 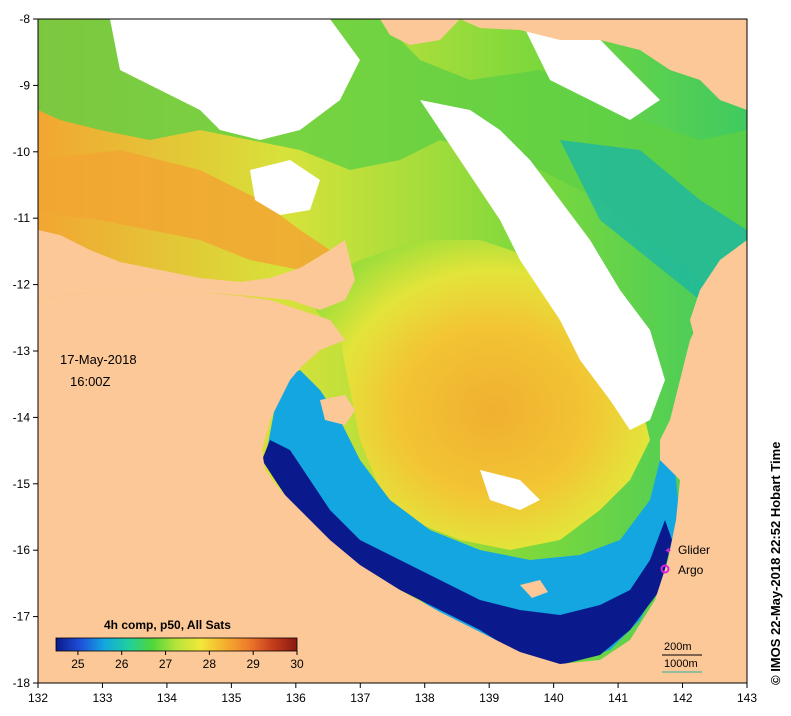 I want to click on y-tick-label: -13, so click(x=22, y=351).